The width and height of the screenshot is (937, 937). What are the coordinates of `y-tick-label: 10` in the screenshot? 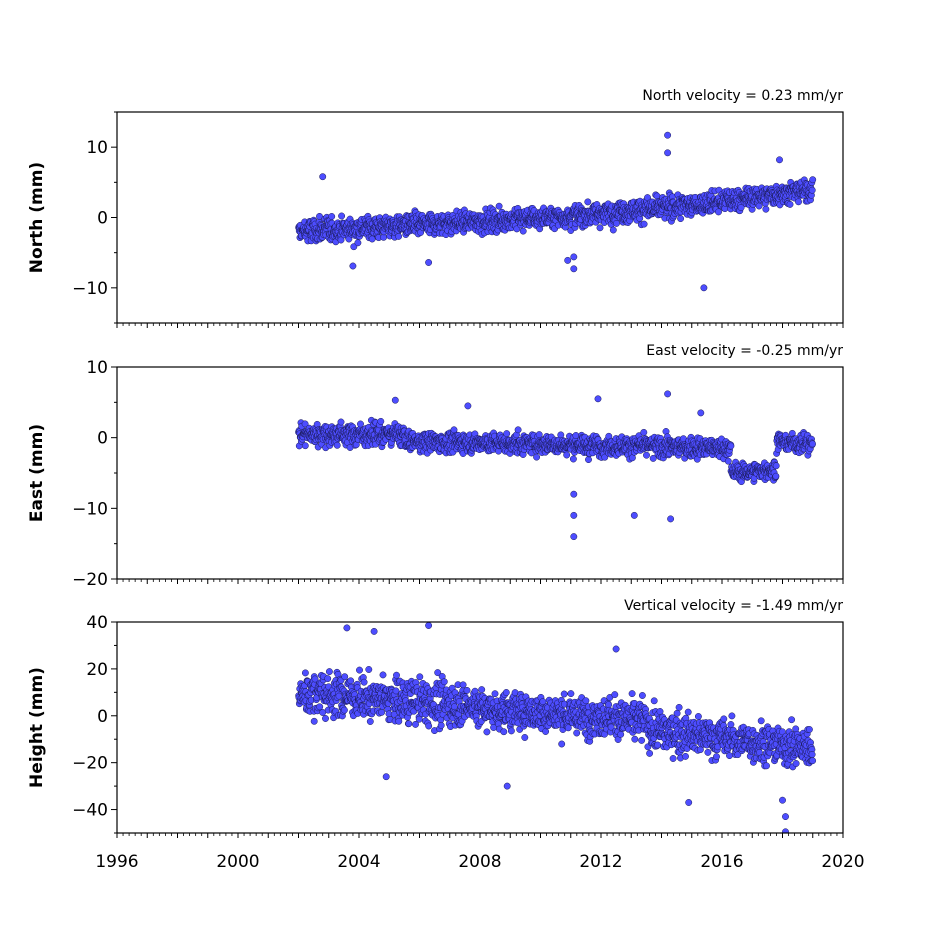 It's located at (97, 368).